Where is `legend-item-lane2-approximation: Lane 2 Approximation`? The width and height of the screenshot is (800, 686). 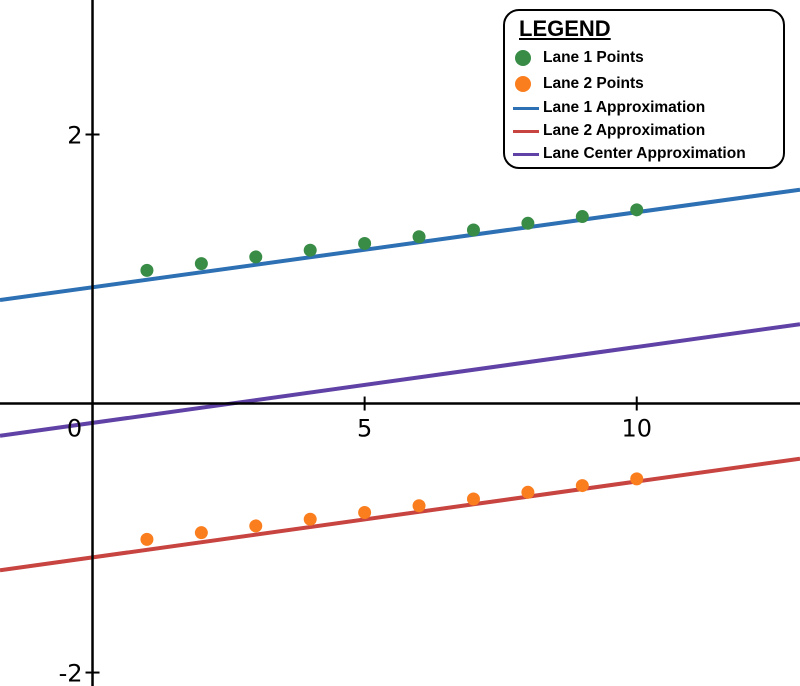
legend-item-lane2-approximation: Lane 2 Approximation is located at coordinates (609, 131).